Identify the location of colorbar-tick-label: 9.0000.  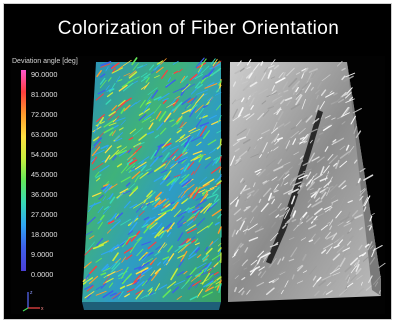
(42, 254).